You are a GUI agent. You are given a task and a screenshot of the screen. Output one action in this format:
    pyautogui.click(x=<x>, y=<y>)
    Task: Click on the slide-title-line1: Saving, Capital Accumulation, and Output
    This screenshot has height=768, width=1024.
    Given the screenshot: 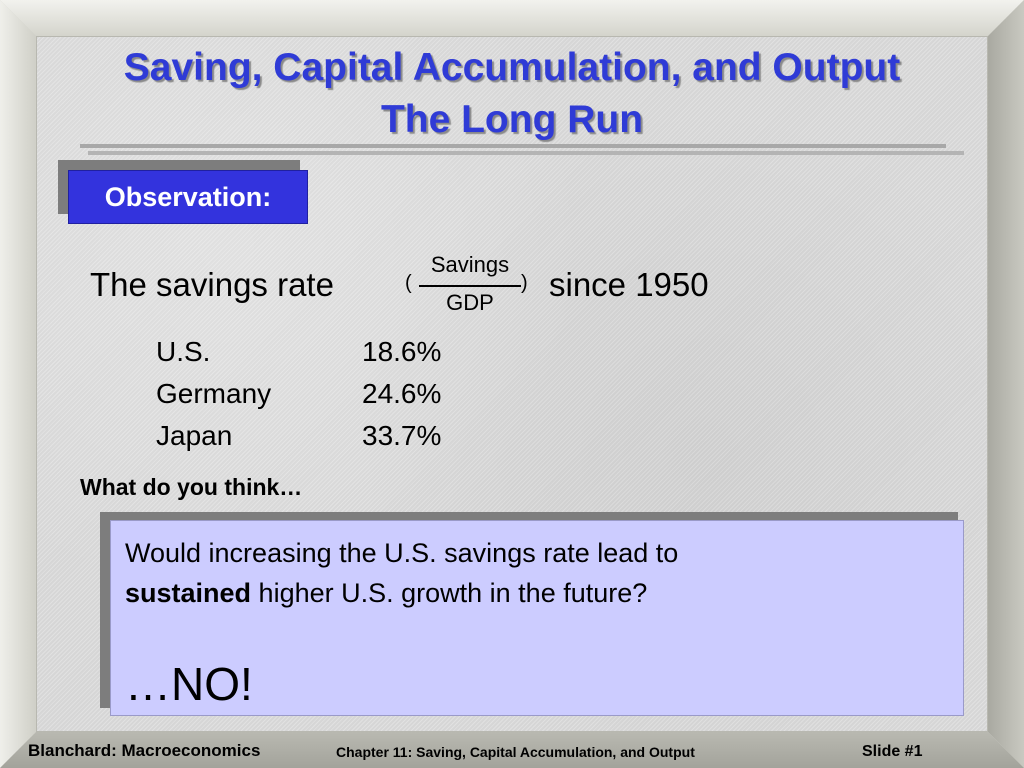 What is the action you would take?
    pyautogui.click(x=512, y=67)
    